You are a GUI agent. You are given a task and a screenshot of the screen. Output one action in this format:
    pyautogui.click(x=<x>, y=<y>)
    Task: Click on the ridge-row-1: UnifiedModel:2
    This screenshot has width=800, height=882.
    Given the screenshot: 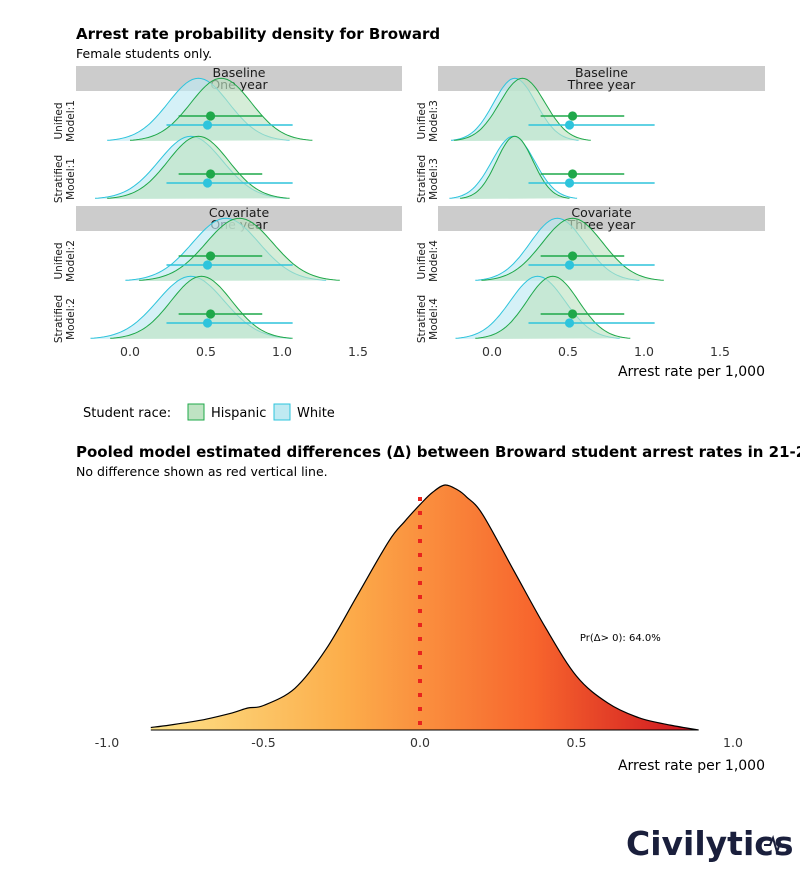 What is the action you would take?
    pyautogui.click(x=196, y=249)
    